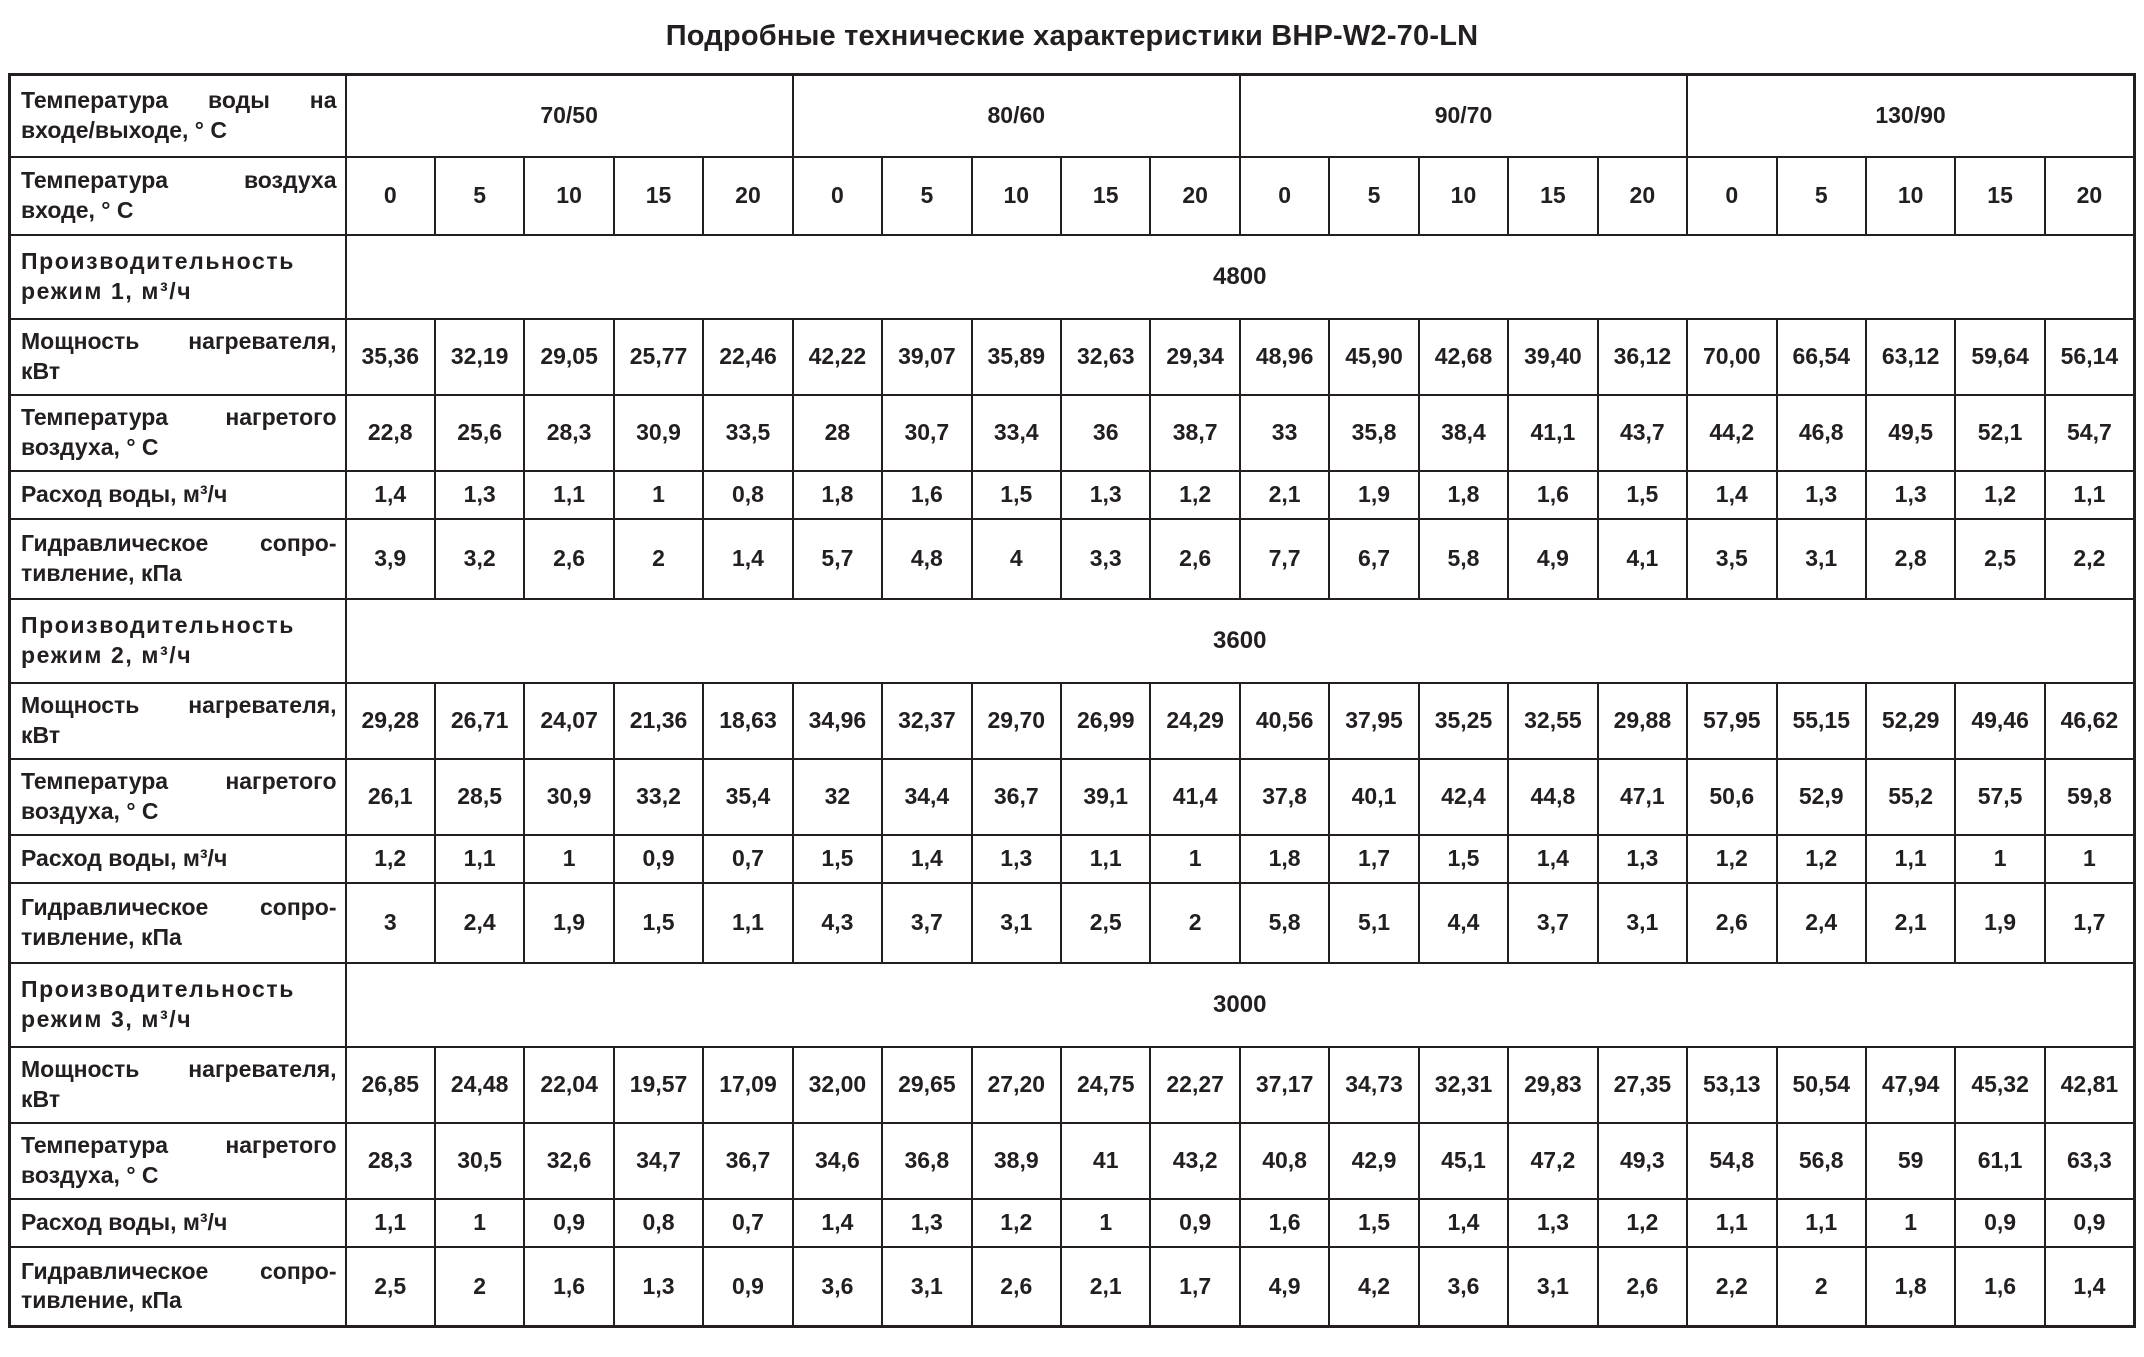 This screenshot has width=2144, height=1357. I want to click on heater-power-value: 18,63, so click(748, 720).